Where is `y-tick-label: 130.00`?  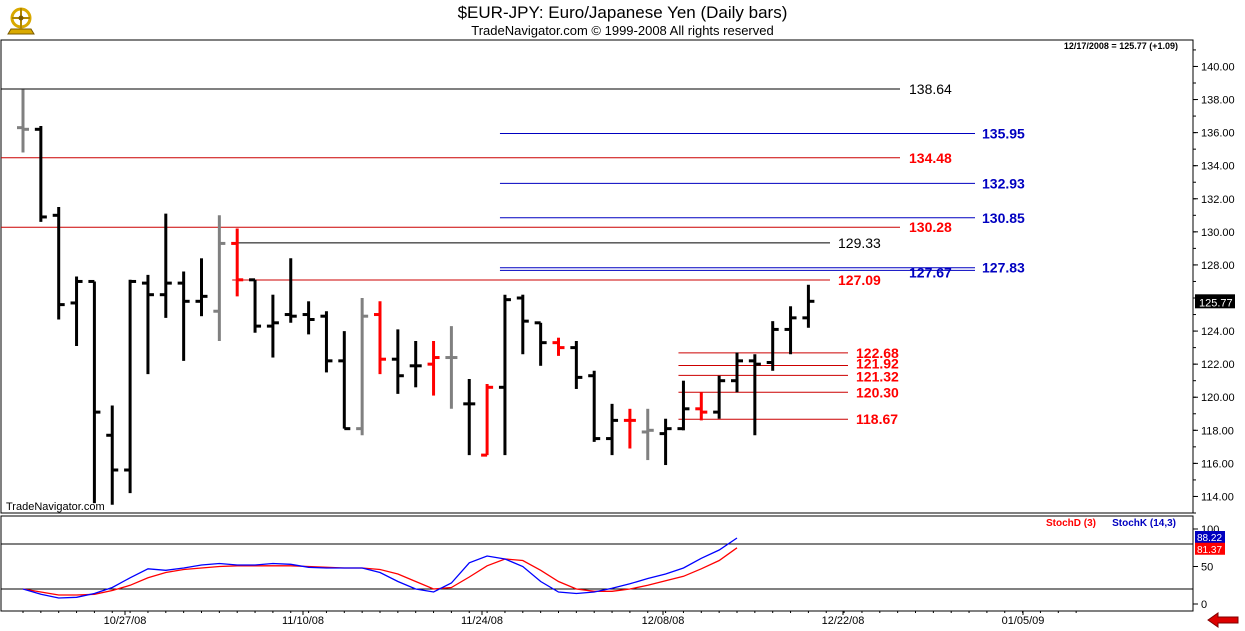
y-tick-label: 130.00 is located at coordinates (1218, 233).